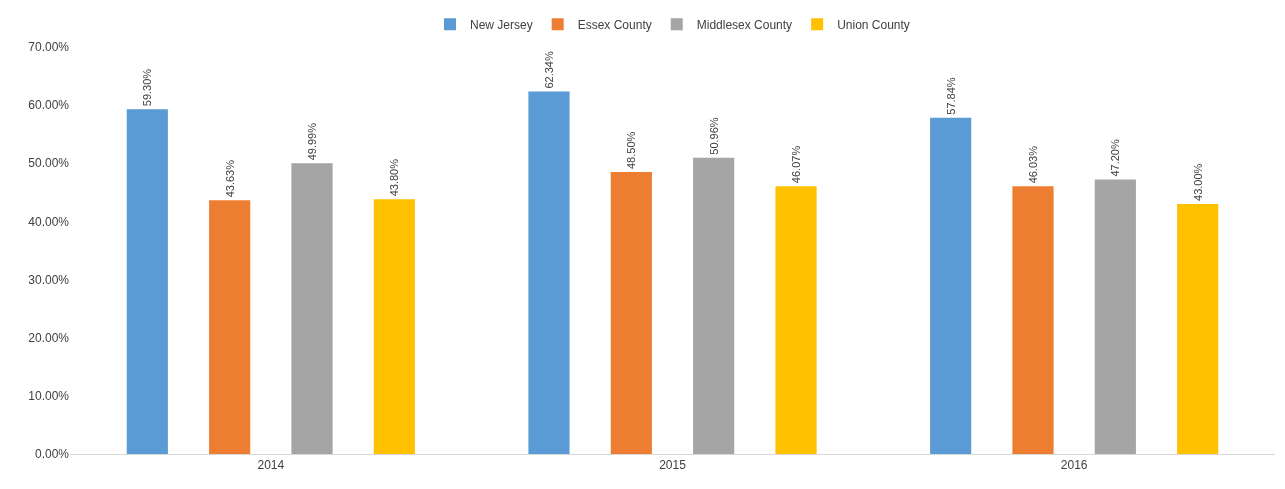  What do you see at coordinates (873, 25) in the screenshot?
I see `legend-label: Union County` at bounding box center [873, 25].